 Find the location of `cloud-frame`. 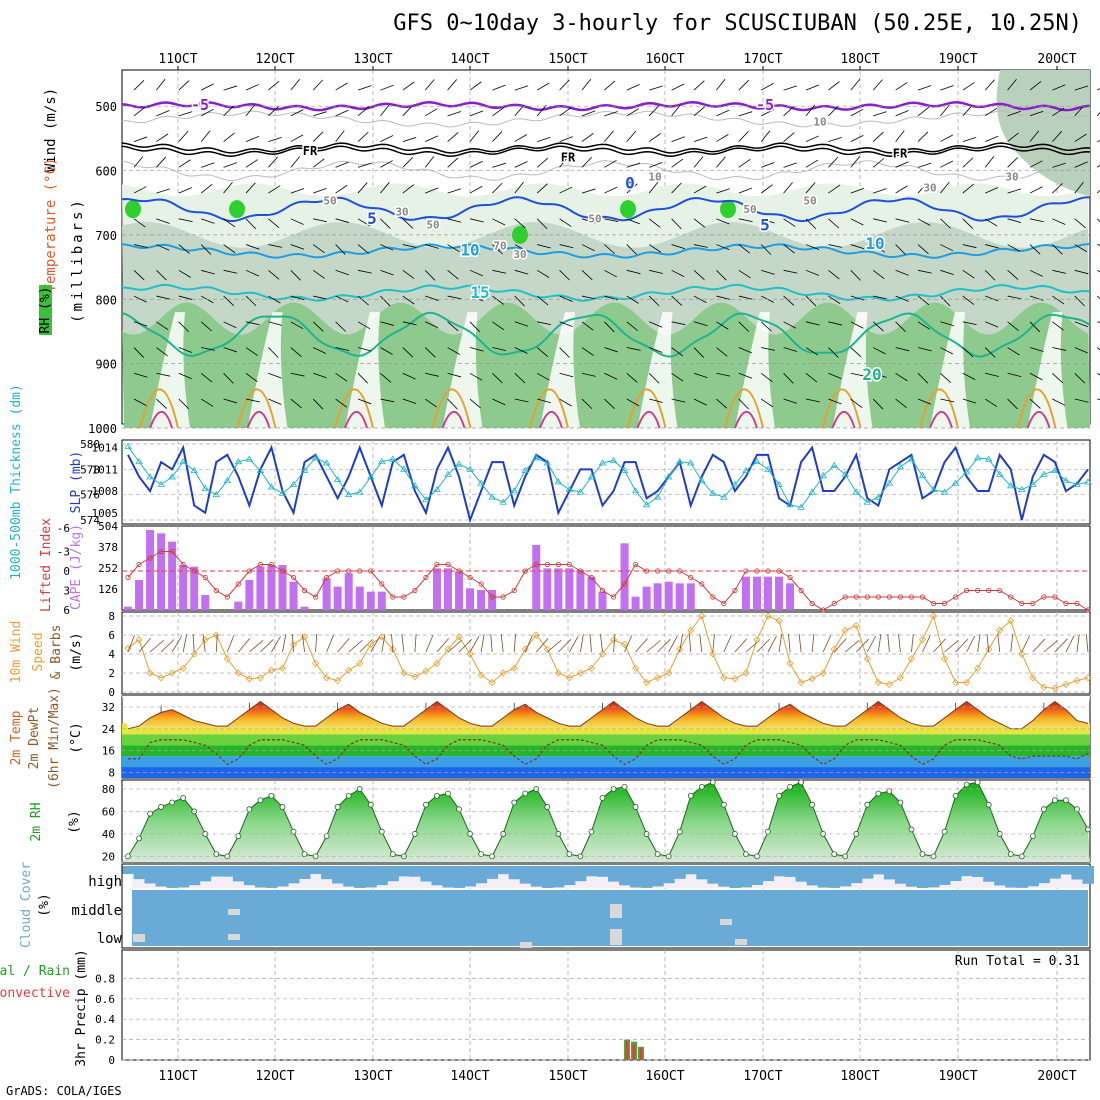

cloud-frame is located at coordinates (606, 906).